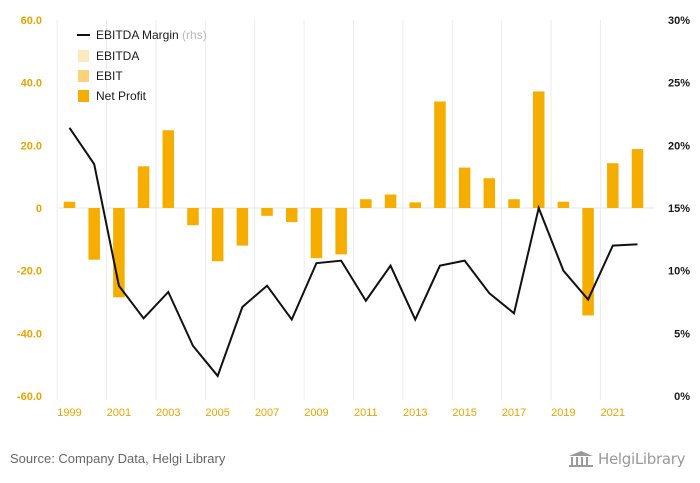 The image size is (700, 483). I want to click on legend-label: EBIT, so click(109, 76).